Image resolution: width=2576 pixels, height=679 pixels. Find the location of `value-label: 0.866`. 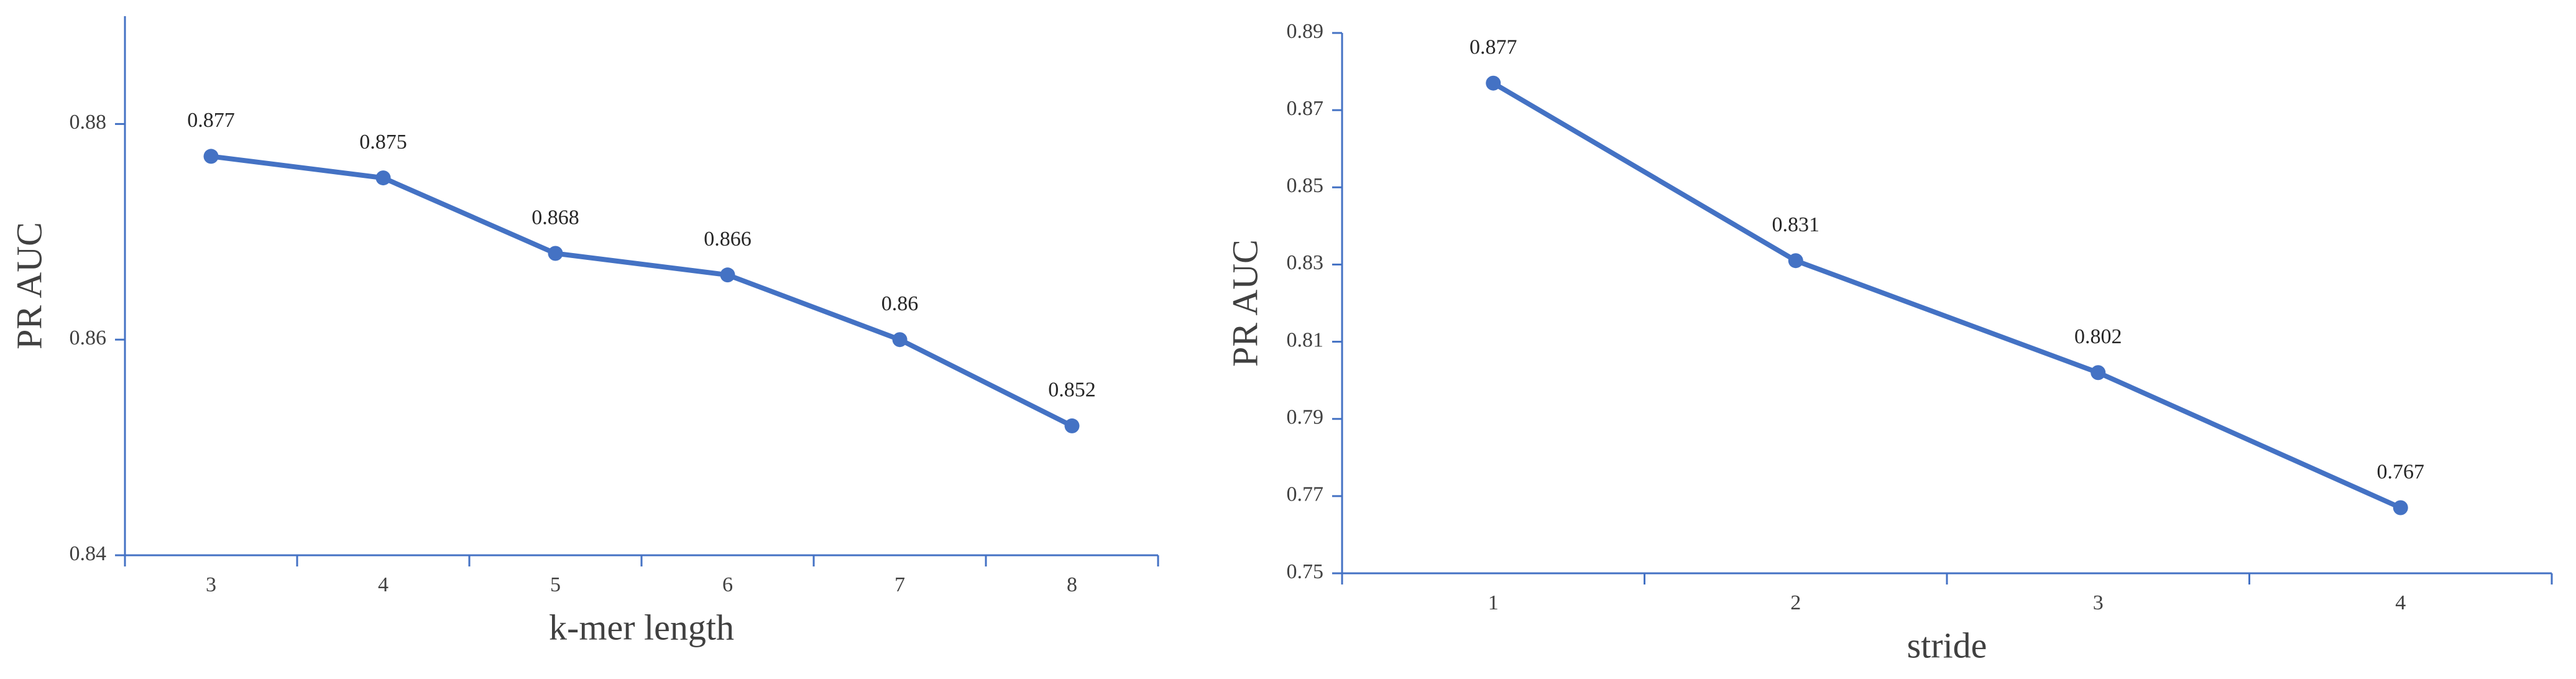

value-label: 0.866 is located at coordinates (728, 239).